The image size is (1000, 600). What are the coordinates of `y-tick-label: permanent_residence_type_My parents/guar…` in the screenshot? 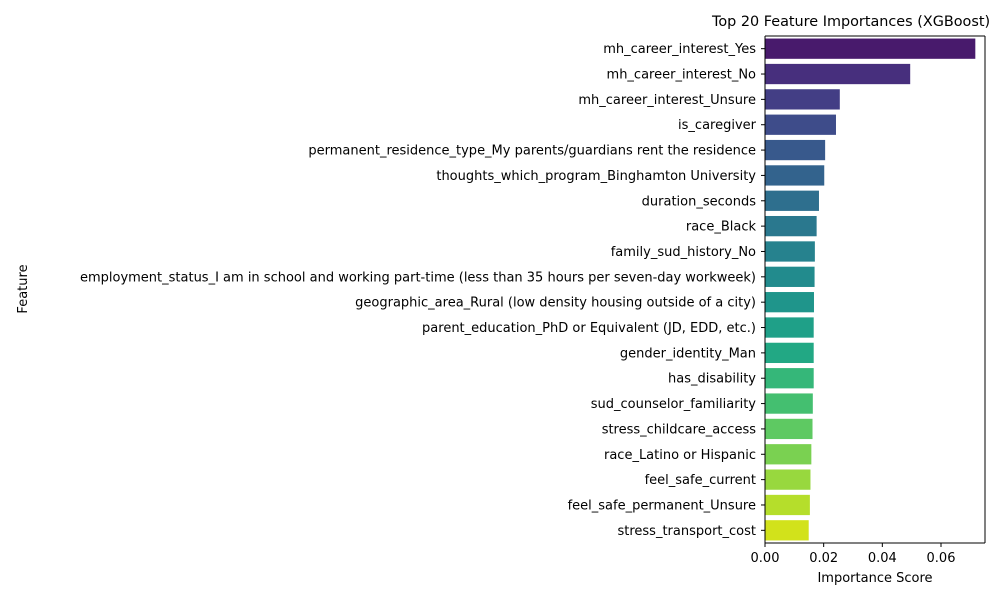 It's located at (532, 151).